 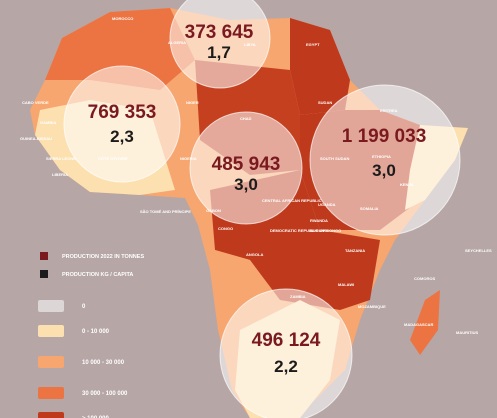 What do you see at coordinates (319, 230) in the screenshot?
I see `country-label: BURUNDI` at bounding box center [319, 230].